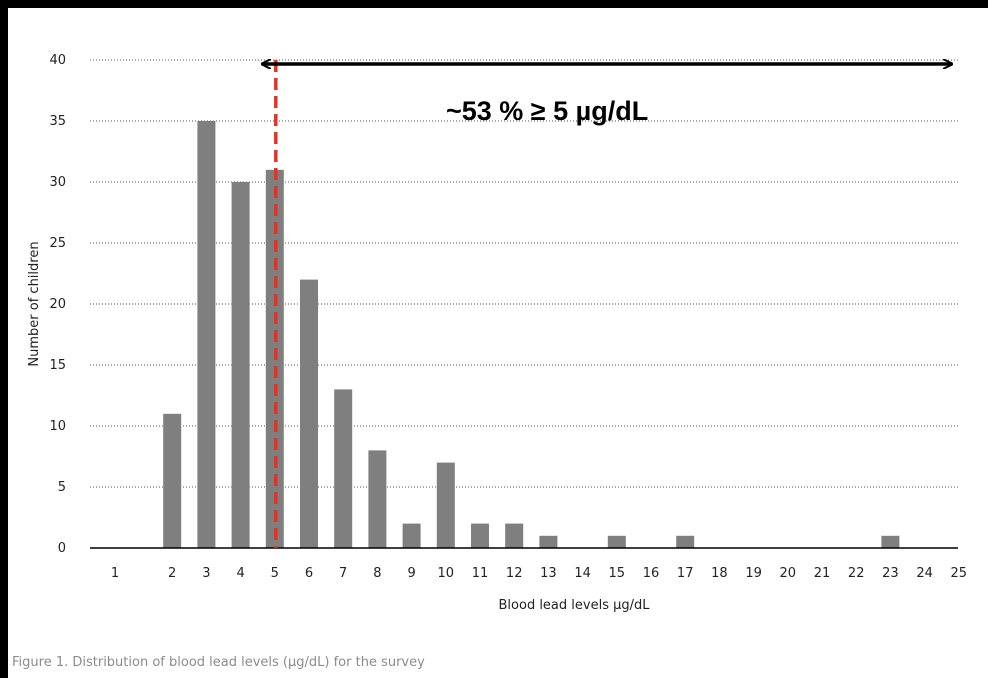 The image size is (988, 678). What do you see at coordinates (514, 573) in the screenshot?
I see `x-tick-label-12: 12` at bounding box center [514, 573].